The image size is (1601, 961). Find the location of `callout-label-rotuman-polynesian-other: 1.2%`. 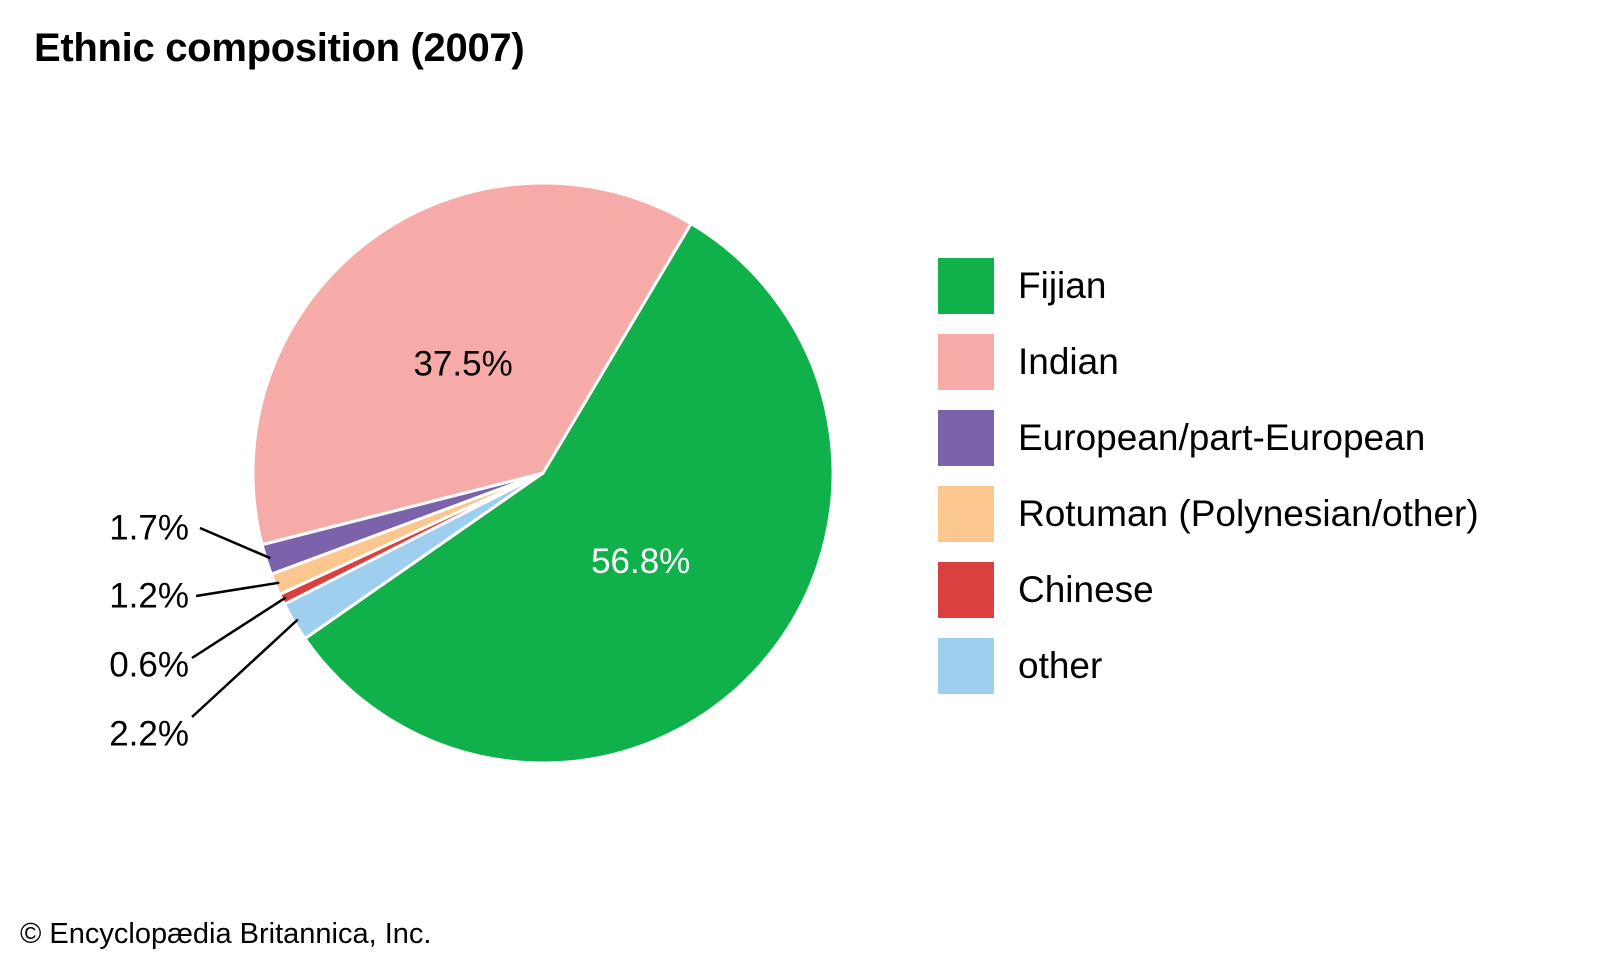

callout-label-rotuman-polynesian-other: 1.2% is located at coordinates (149, 595).